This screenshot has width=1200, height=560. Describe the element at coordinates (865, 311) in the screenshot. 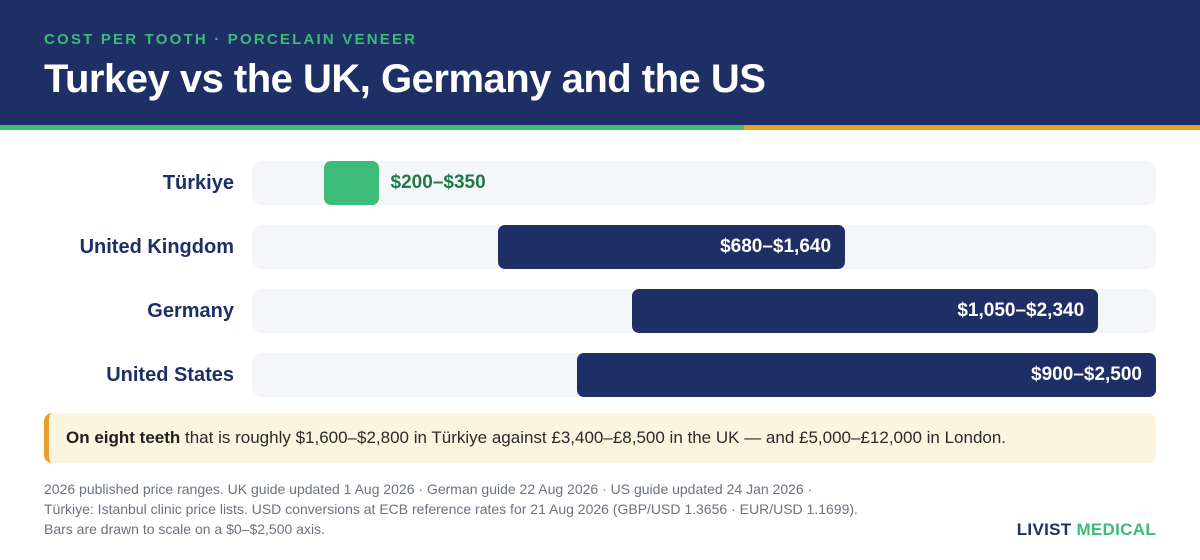

I see `range-bar-germany` at that location.